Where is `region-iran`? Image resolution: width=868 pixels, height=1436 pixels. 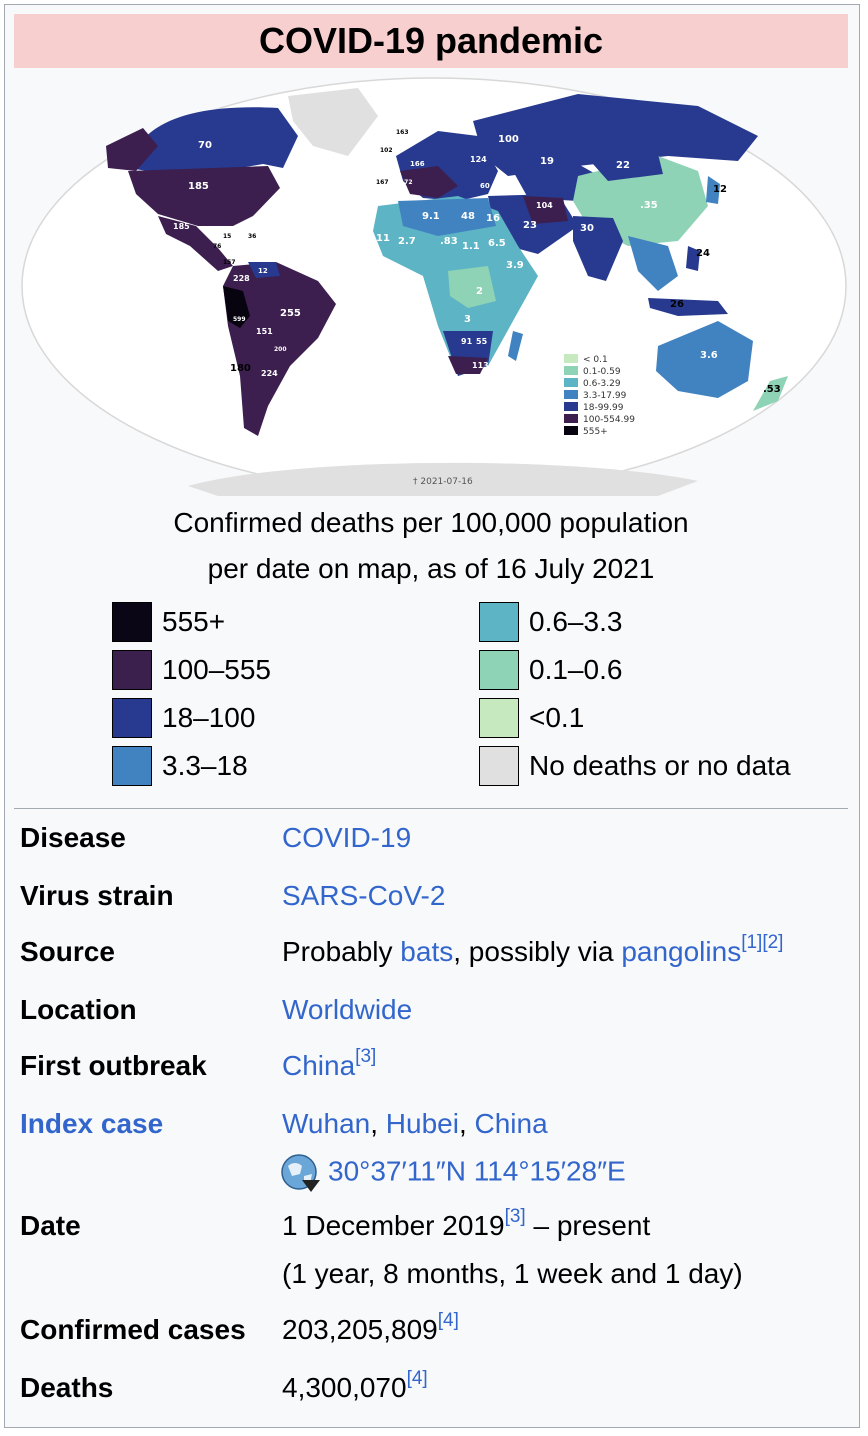 region-iran is located at coordinates (545, 210).